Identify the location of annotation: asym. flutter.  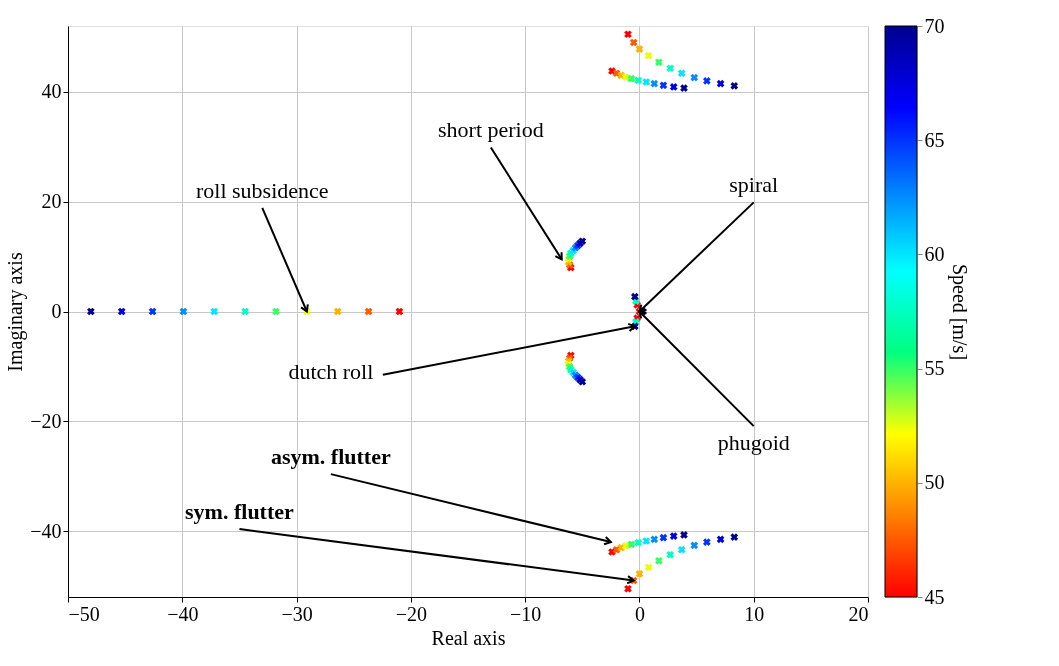
(330, 456).